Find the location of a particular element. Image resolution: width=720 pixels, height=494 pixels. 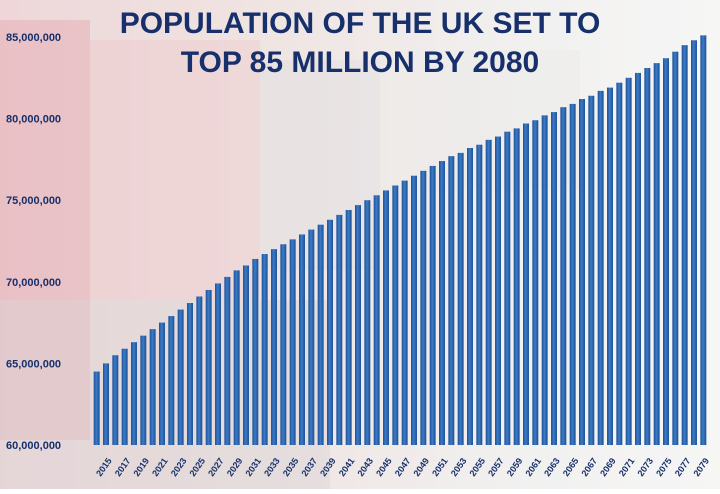

bar-2074 is located at coordinates (647, 256).